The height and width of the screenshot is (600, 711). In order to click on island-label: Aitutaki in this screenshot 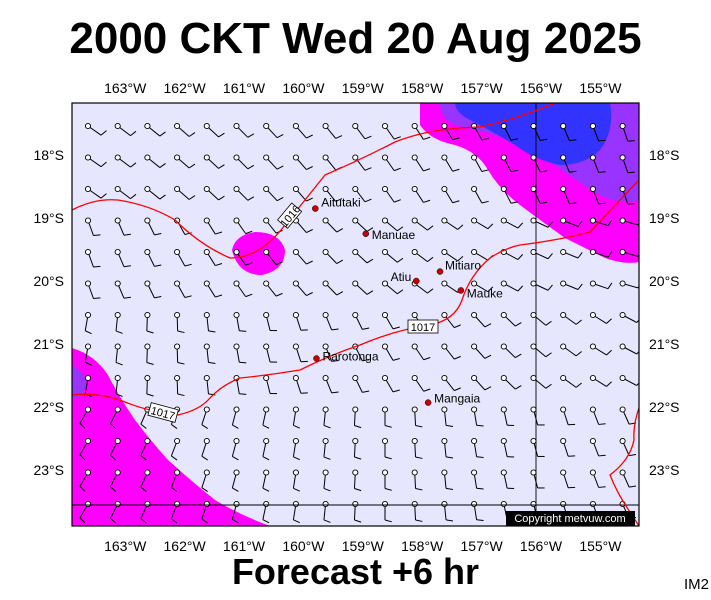, I will do `click(340, 203)`.